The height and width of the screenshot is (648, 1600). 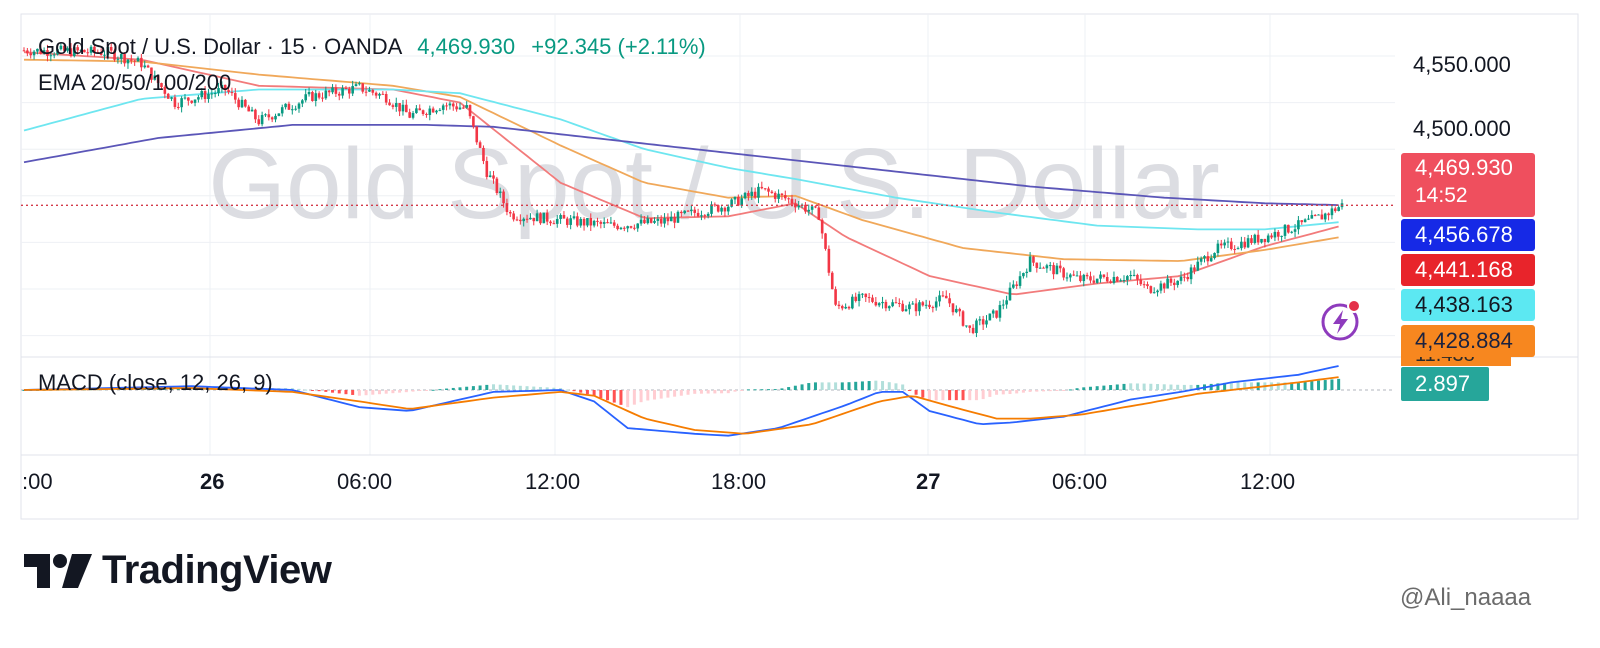 I want to click on symbol-title: Gold Spot / U.S. Dollar · 15 · OANDA, so click(x=220, y=46).